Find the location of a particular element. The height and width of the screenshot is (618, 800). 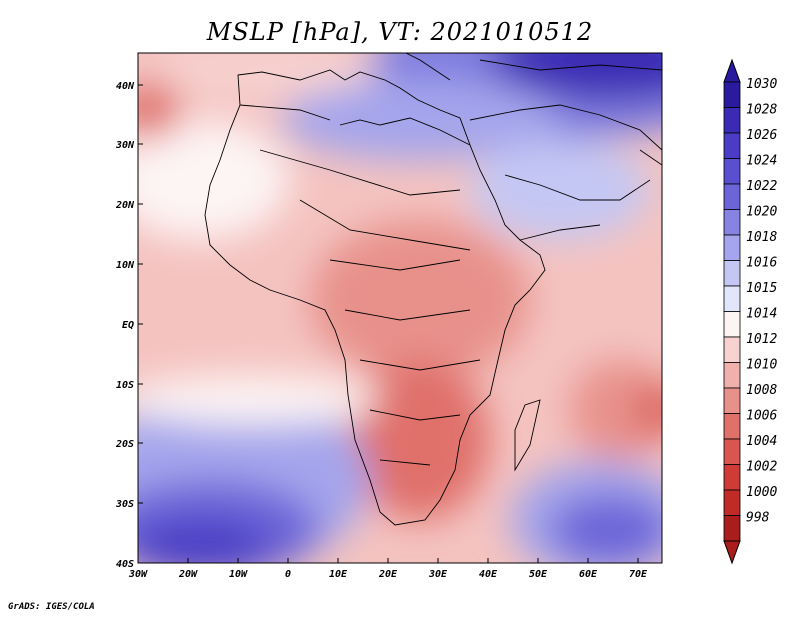

lat-axis: 40N 30N 20N 10N EQ 10S 20S 30S 40S is located at coordinates (129, 325).